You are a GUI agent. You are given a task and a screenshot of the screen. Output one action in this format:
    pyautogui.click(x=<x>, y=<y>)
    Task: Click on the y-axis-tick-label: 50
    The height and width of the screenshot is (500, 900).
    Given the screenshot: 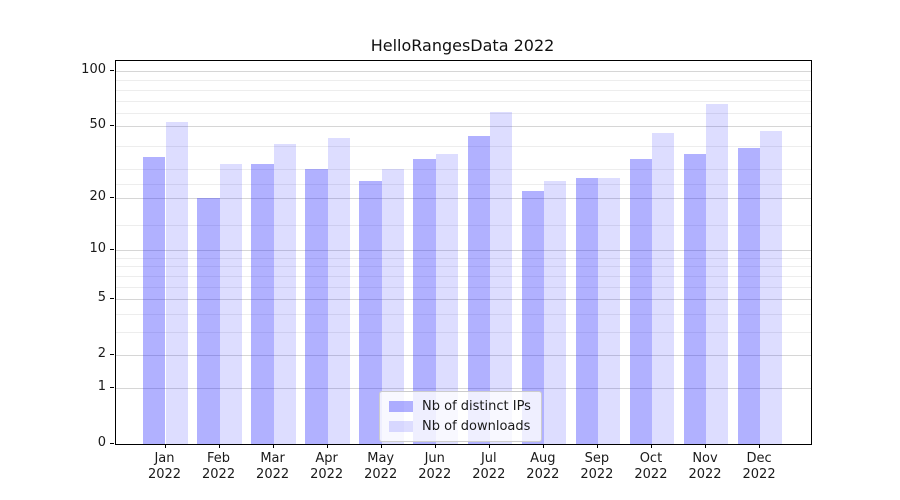 What is the action you would take?
    pyautogui.click(x=97, y=125)
    